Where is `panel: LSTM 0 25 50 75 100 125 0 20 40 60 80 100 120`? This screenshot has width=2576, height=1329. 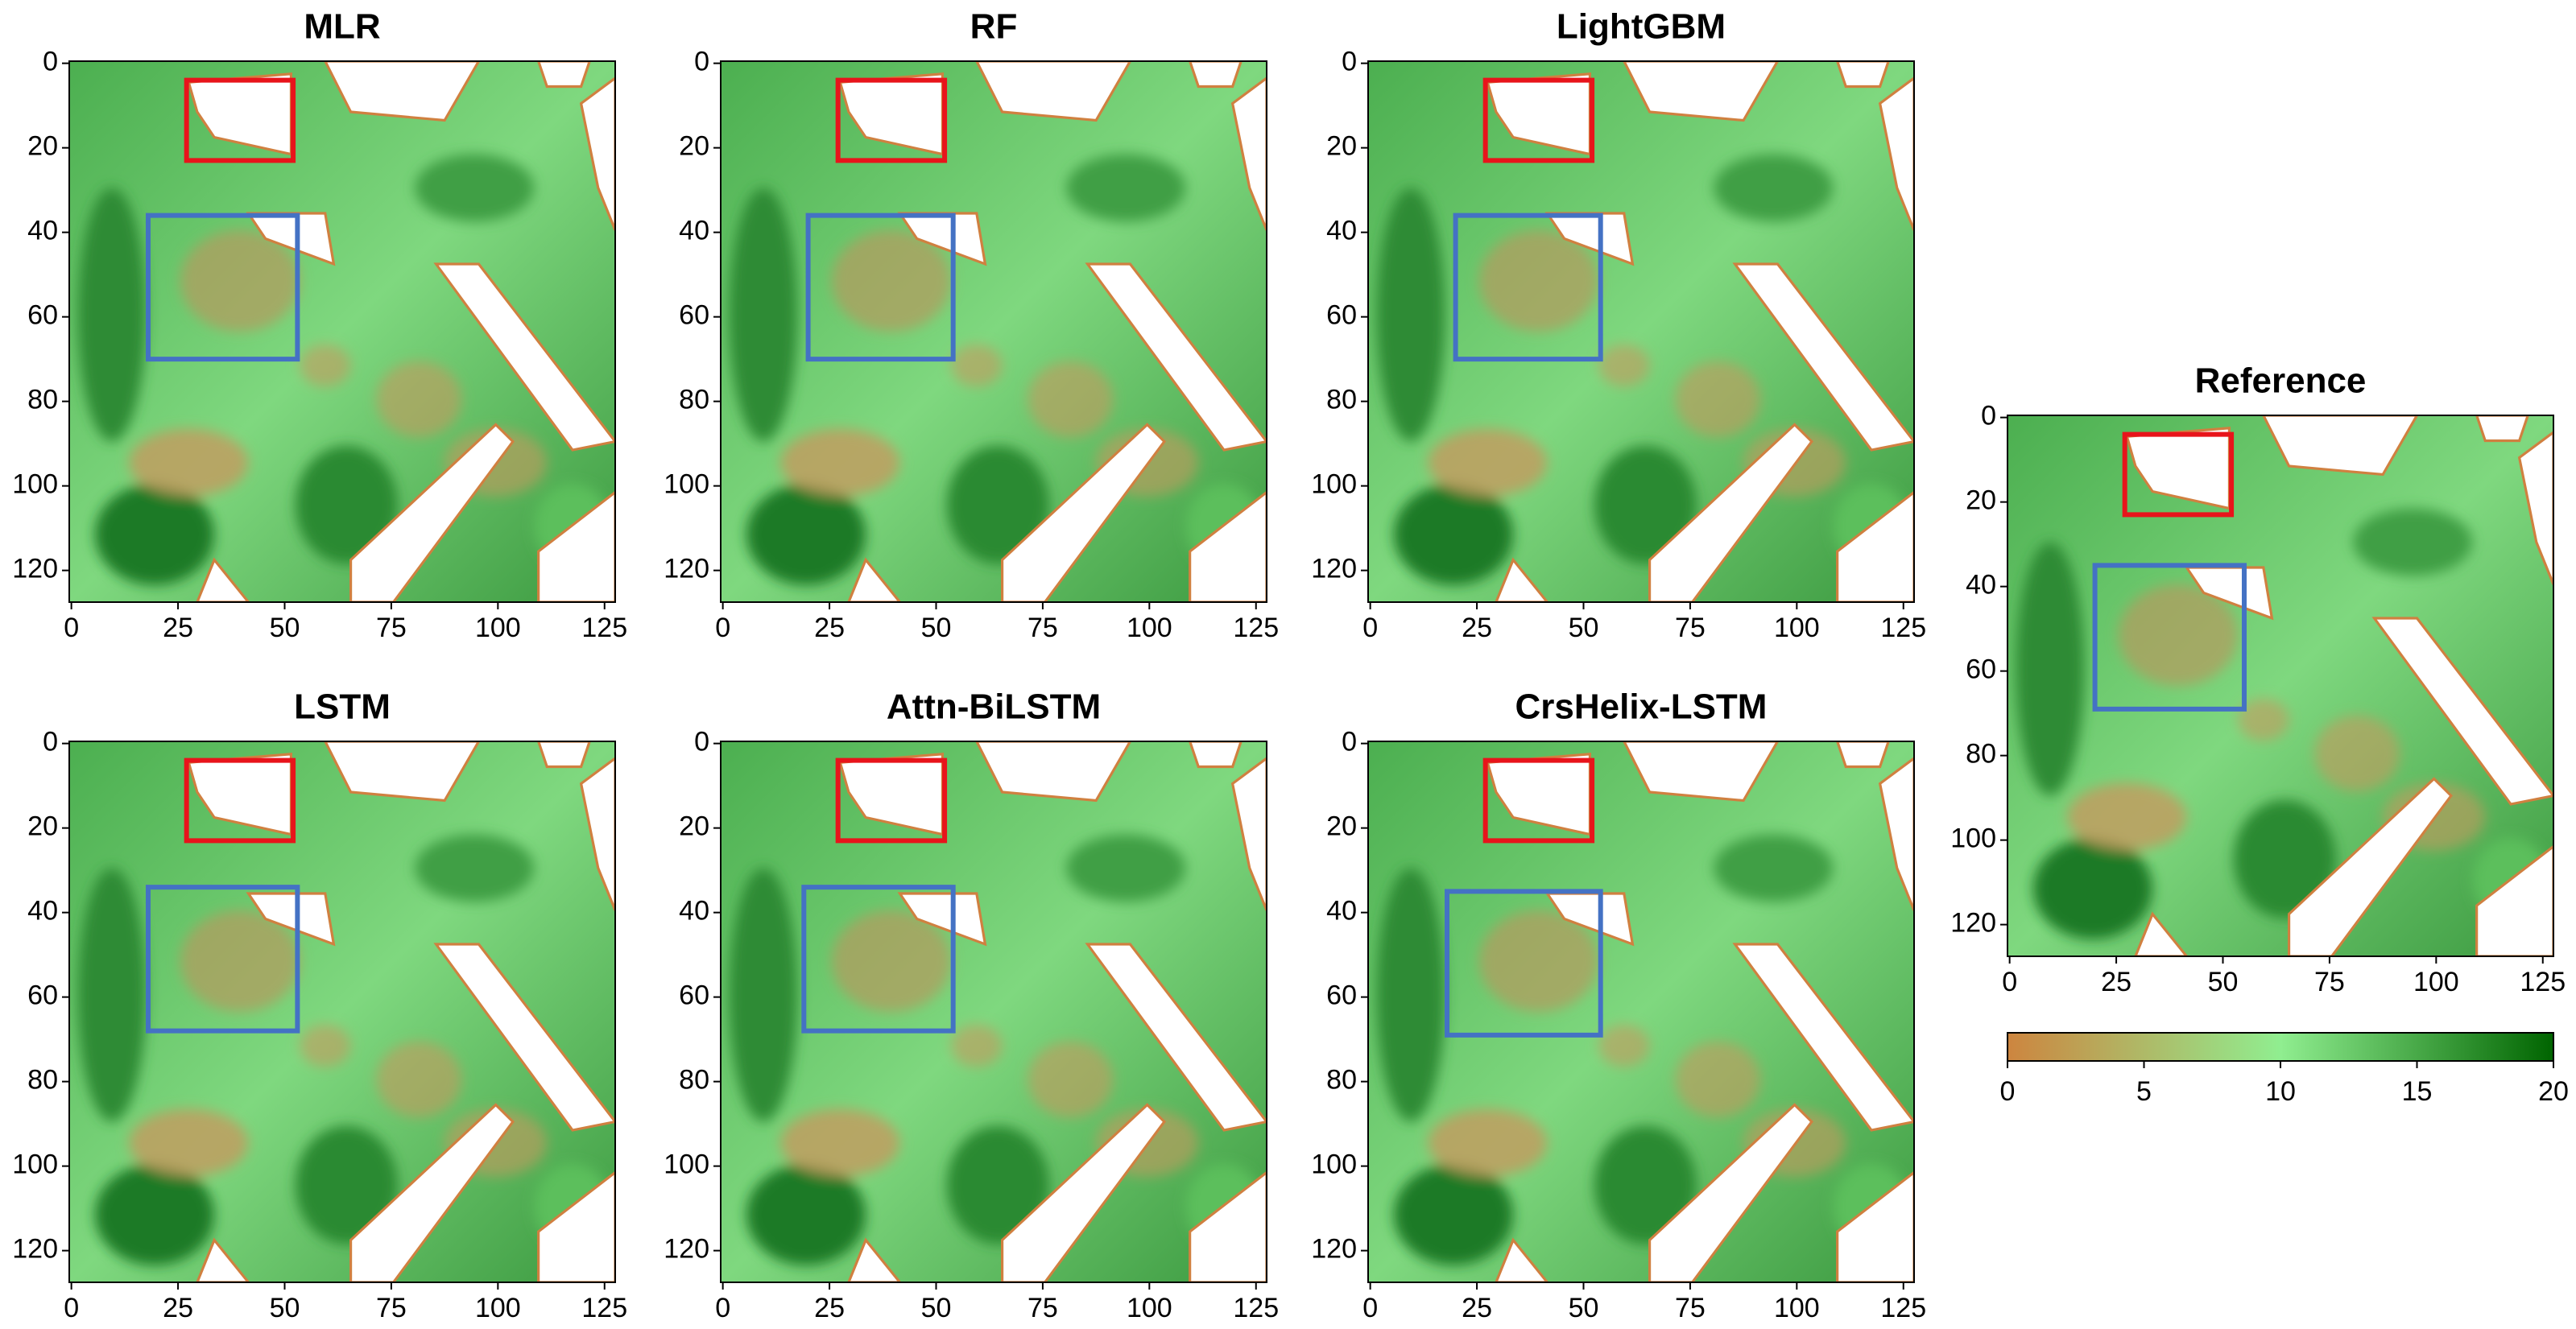 panel: LSTM 0 25 50 75 100 125 0 20 40 60 80 100 120 is located at coordinates (320, 1005).